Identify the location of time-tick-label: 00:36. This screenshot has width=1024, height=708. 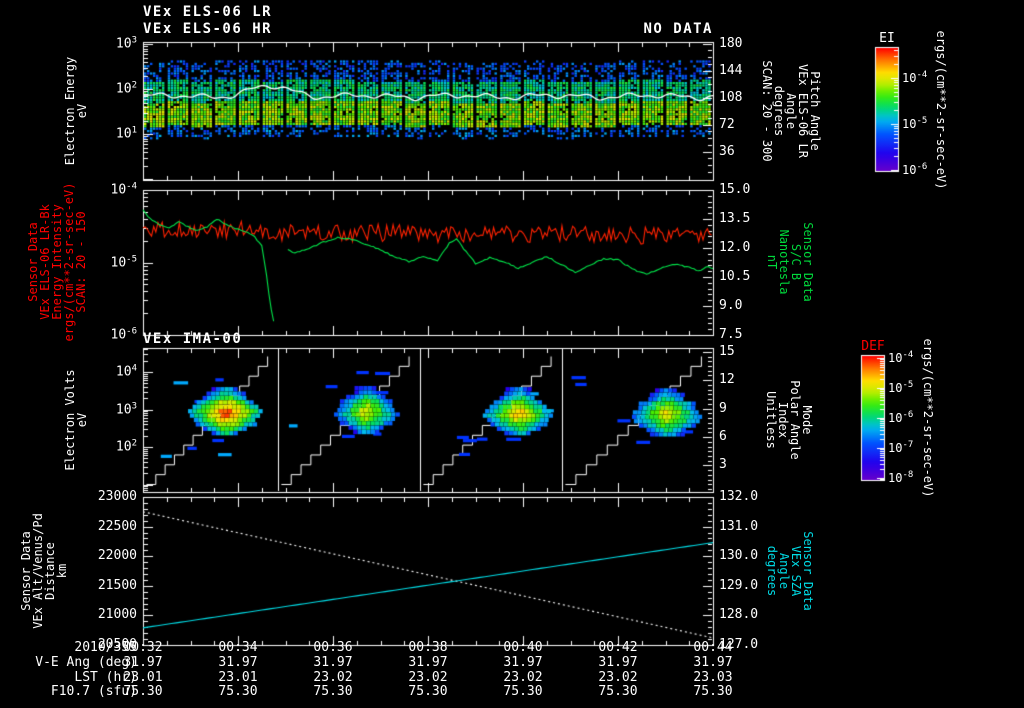
(333, 647).